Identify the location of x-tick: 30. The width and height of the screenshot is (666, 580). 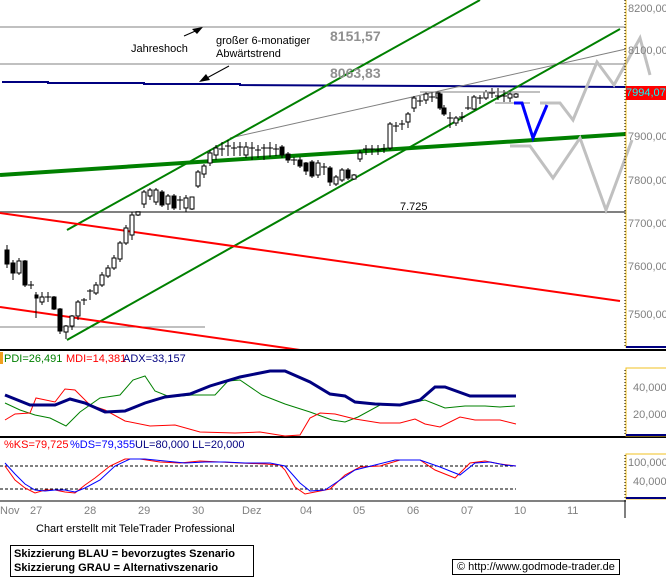
(198, 511).